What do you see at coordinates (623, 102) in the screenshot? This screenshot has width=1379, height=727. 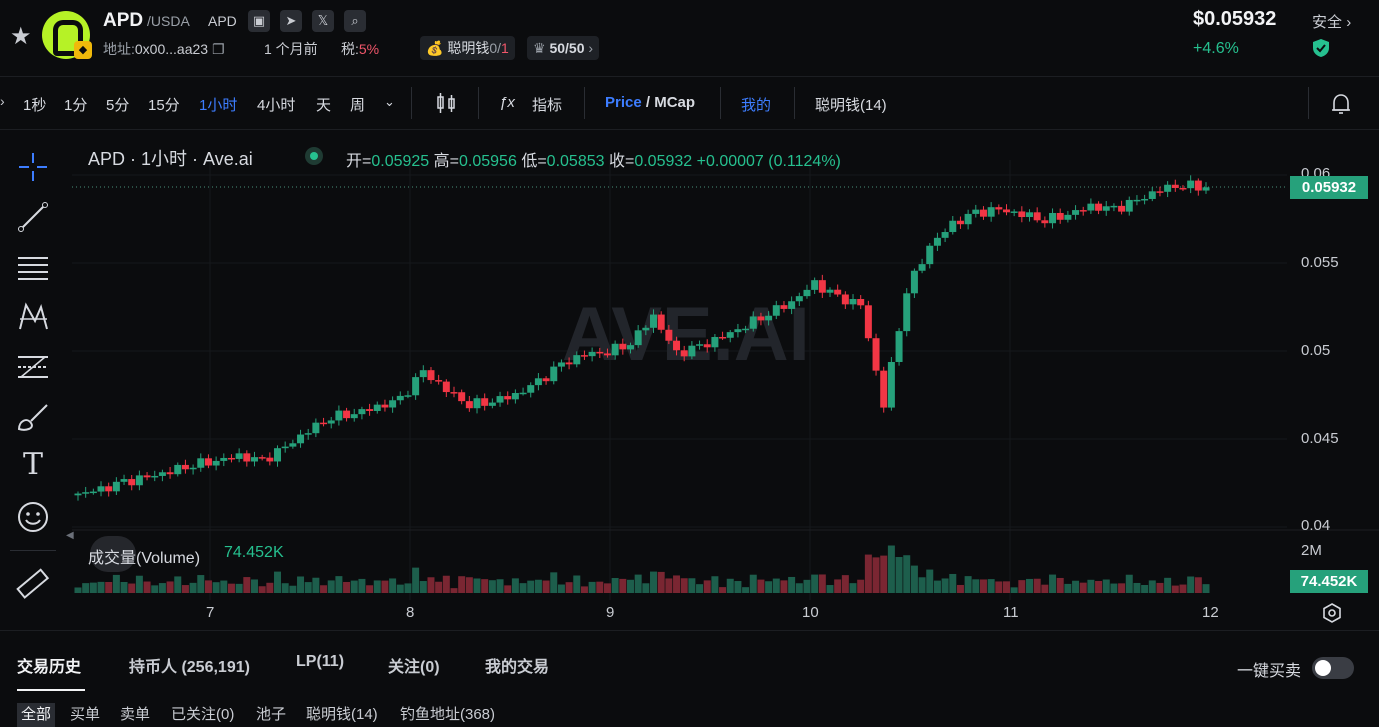 I see `price-option: Price` at bounding box center [623, 102].